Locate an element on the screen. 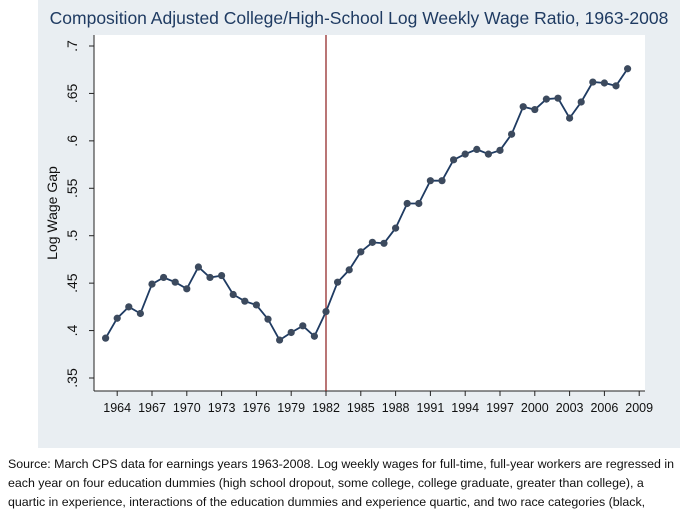 The image size is (680, 512). y-tick-label: .65 is located at coordinates (72, 93).